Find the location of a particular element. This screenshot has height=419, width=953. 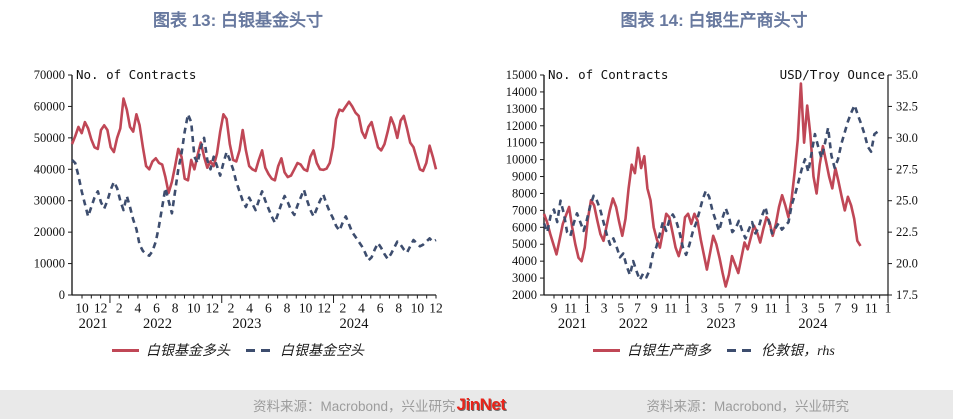

svg-text: 11000 is located at coordinates (521, 143).